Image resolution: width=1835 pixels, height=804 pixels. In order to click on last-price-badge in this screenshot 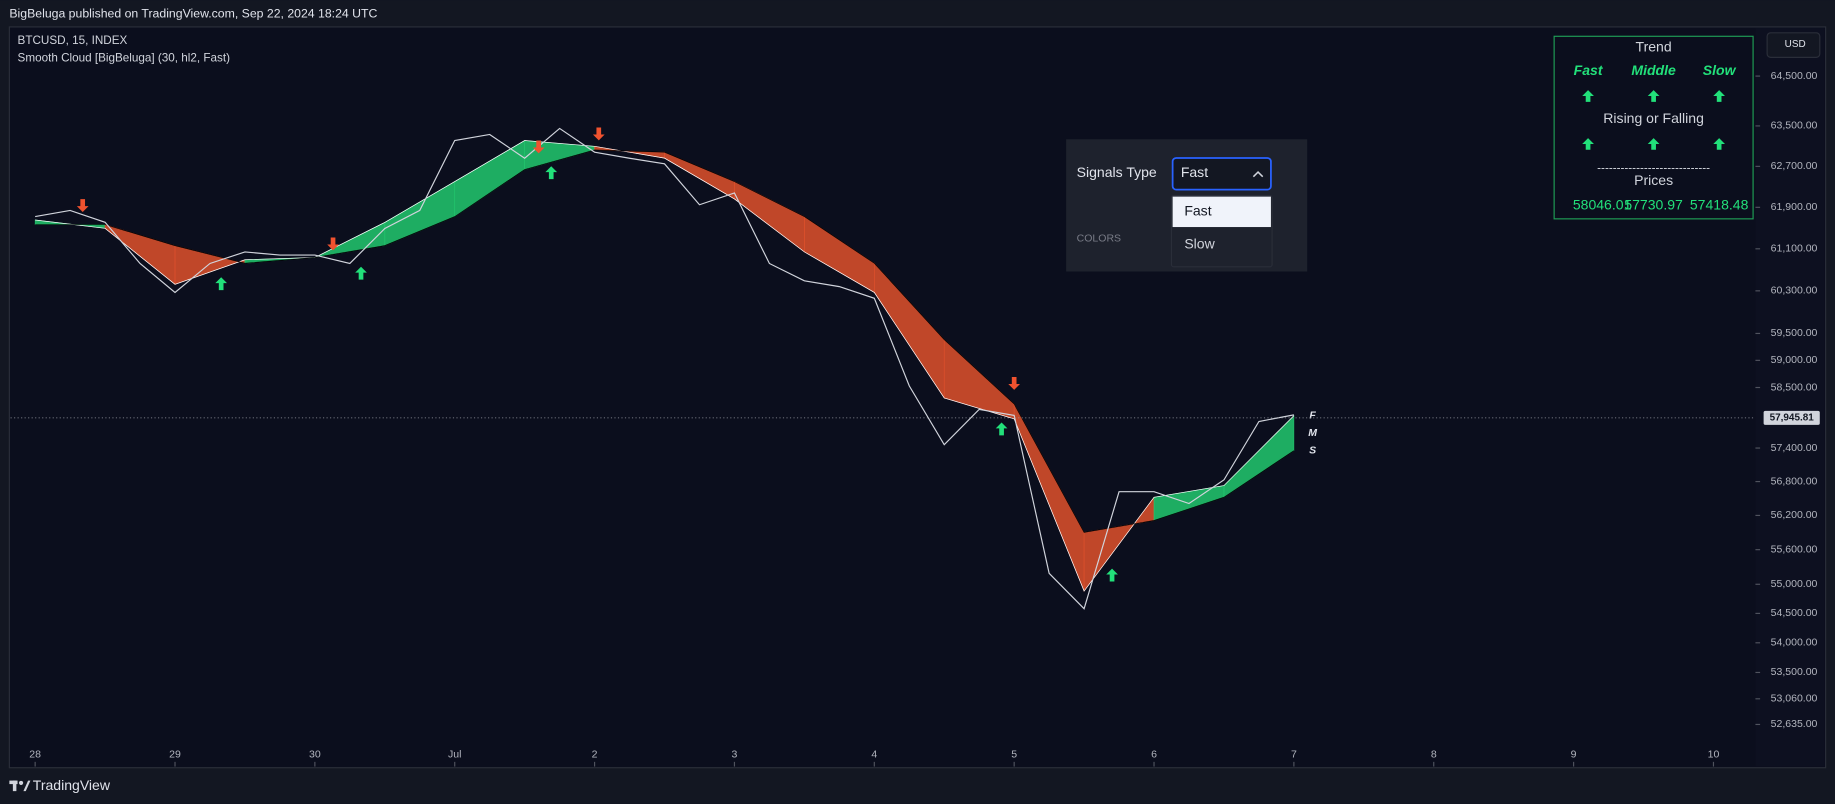, I will do `click(1791, 417)`.